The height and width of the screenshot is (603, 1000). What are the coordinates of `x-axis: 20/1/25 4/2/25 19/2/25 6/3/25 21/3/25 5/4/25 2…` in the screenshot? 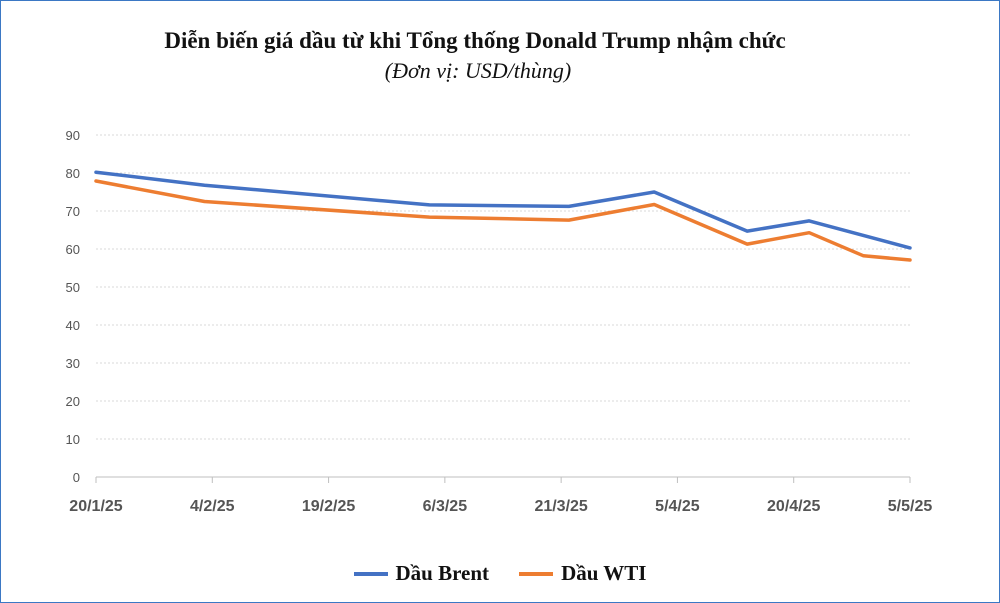 It's located at (501, 495).